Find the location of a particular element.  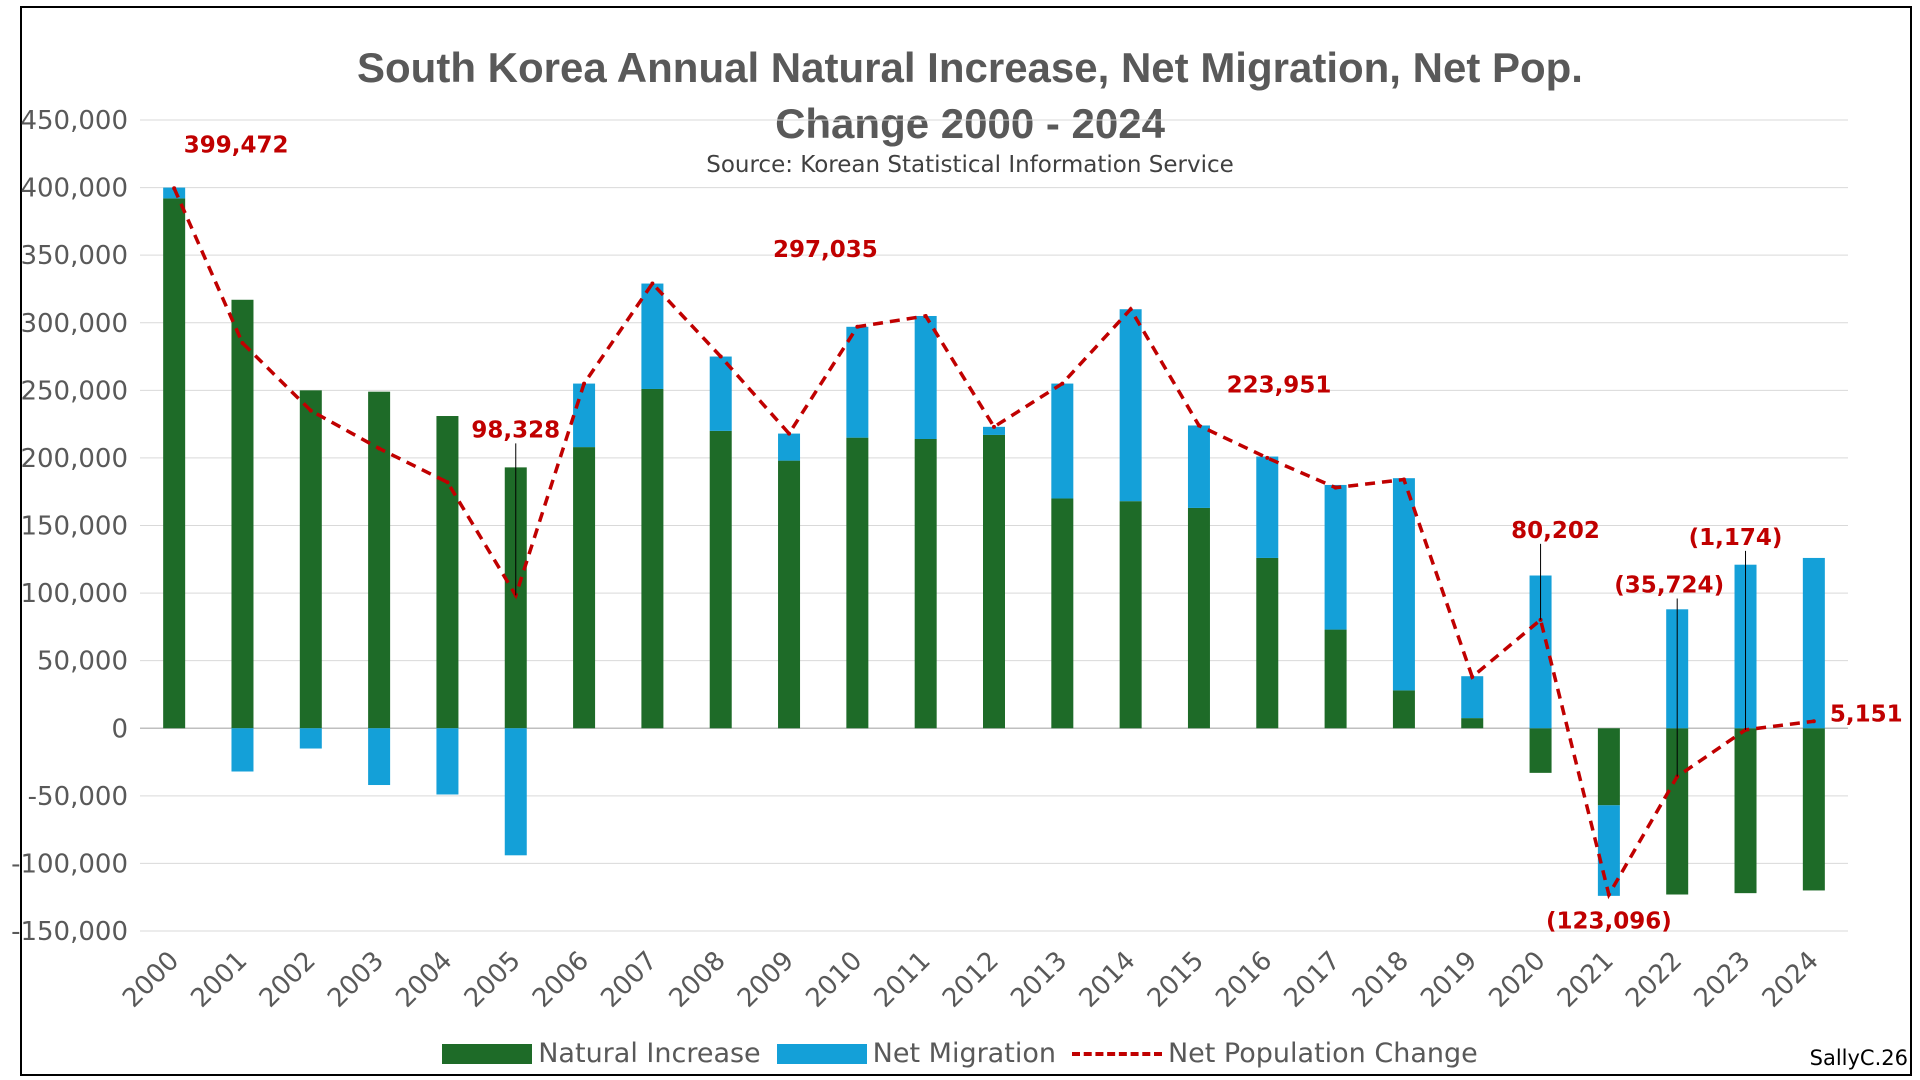

x-tick-label: 2019 is located at coordinates (1449, 980).